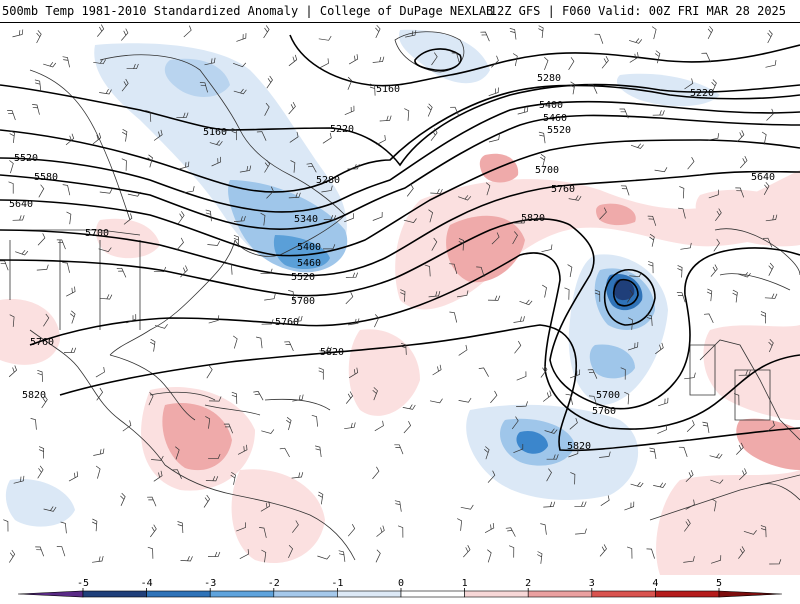 The image size is (800, 604). I want to click on colorbar-tick-label: 1, so click(465, 583).